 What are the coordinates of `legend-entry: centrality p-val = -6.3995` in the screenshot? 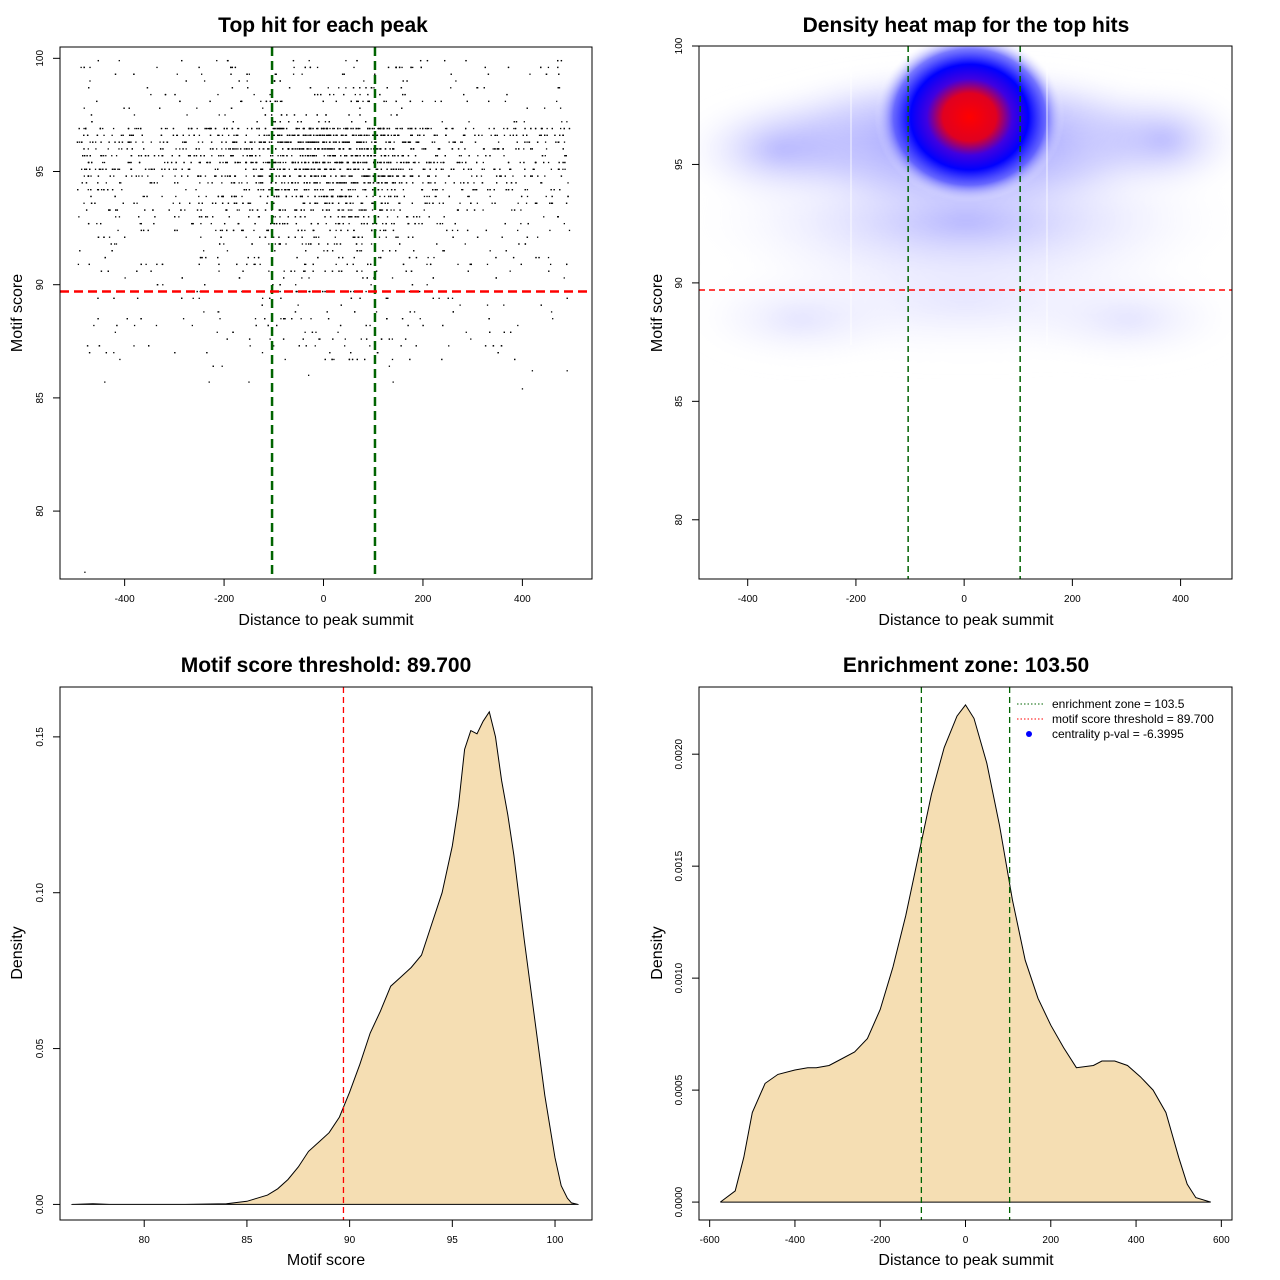 It's located at (1118, 734).